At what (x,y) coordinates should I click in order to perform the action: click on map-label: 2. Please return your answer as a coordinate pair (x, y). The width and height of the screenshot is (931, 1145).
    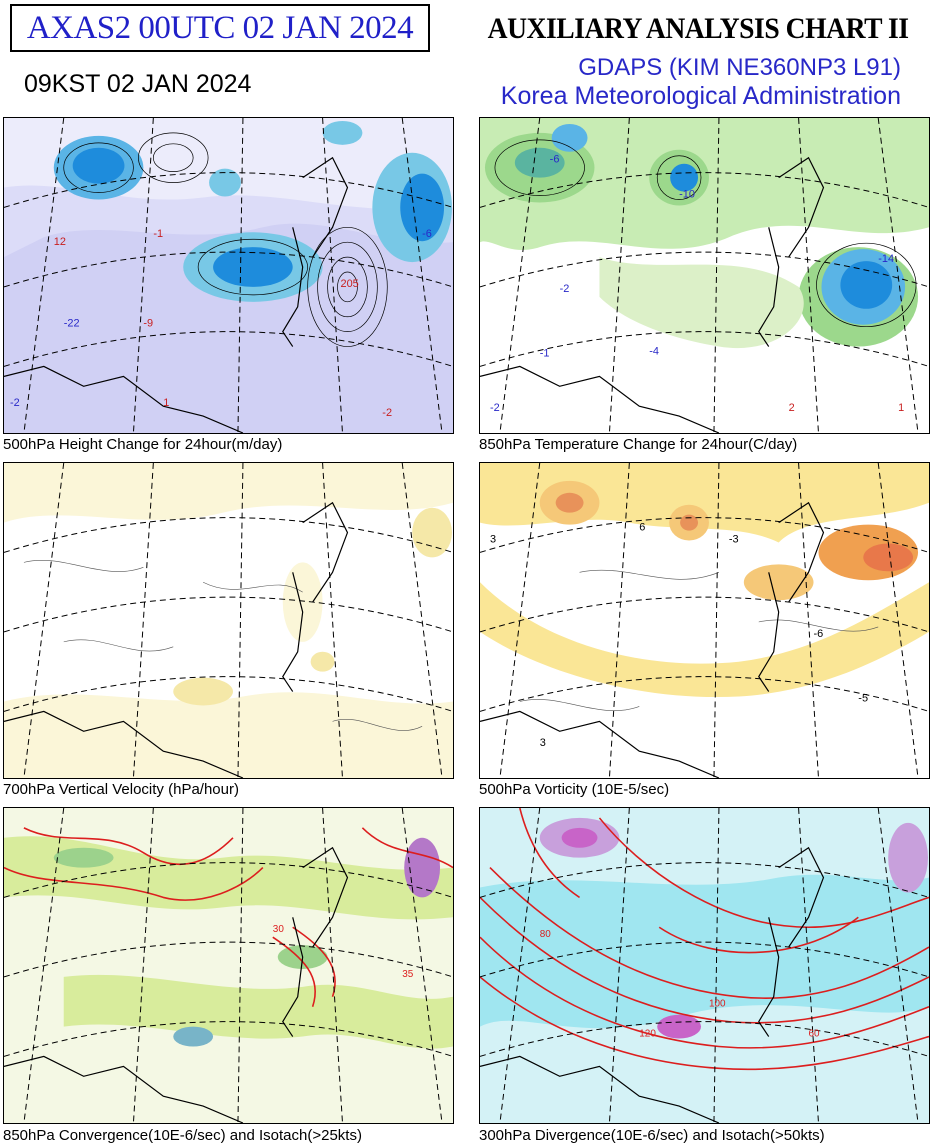
    Looking at the image, I should click on (792, 408).